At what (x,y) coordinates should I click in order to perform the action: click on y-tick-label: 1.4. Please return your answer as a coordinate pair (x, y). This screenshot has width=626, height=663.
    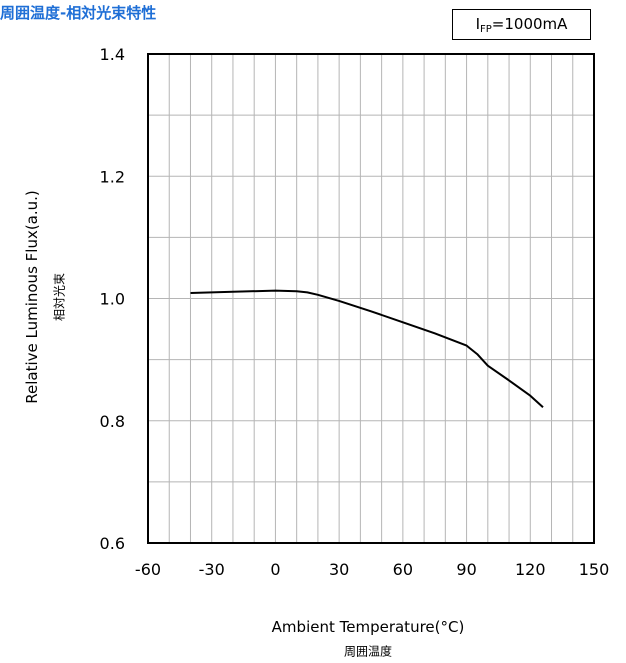
    Looking at the image, I should click on (112, 54).